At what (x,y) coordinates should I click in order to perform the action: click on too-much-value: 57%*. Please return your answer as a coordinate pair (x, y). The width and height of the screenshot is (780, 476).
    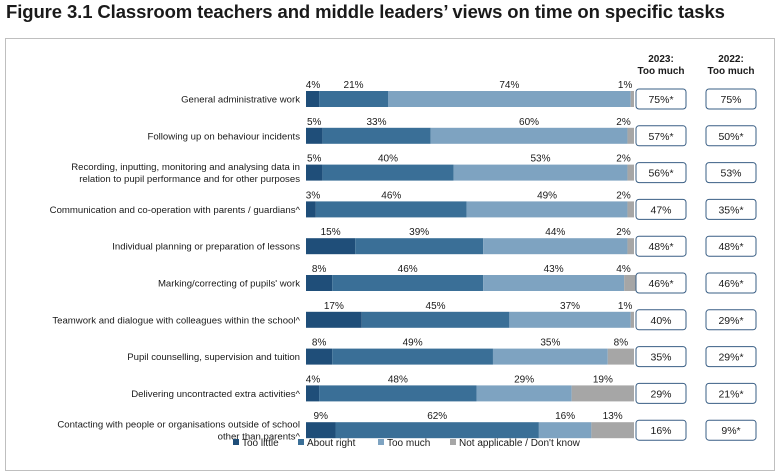
    Looking at the image, I should click on (660, 137).